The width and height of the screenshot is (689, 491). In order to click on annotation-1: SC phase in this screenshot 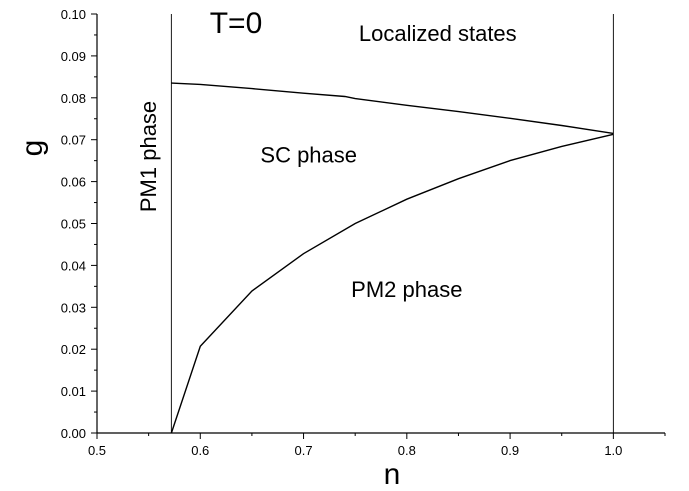, I will do `click(308, 155)`.